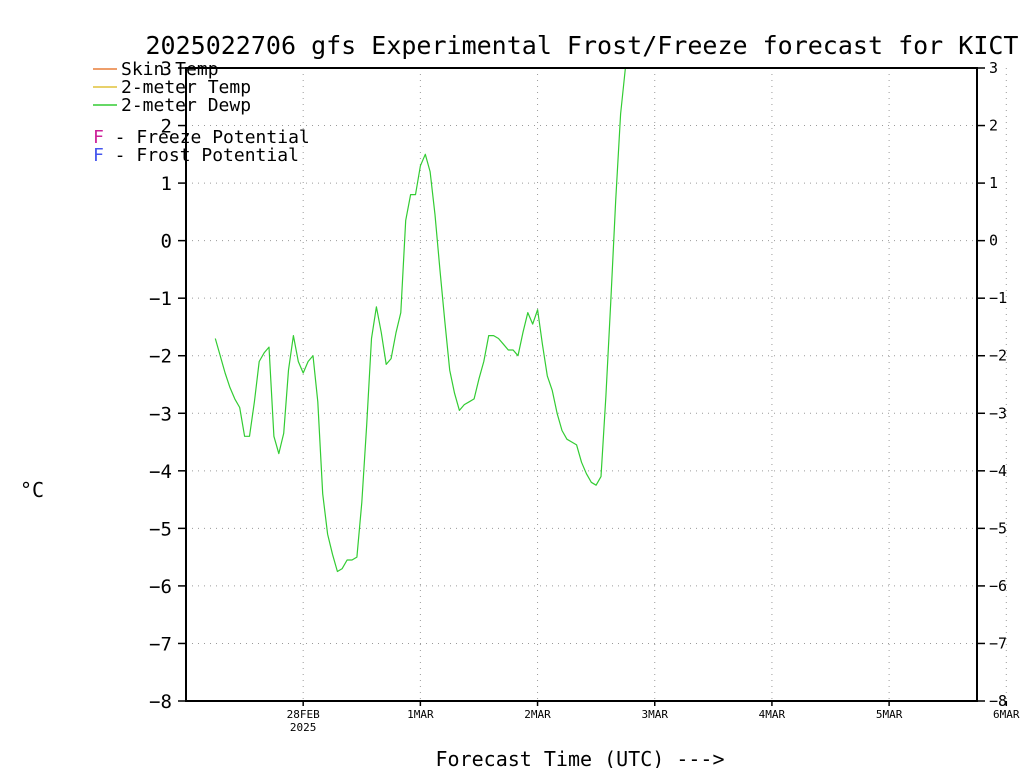 The width and height of the screenshot is (1024, 772). What do you see at coordinates (993, 241) in the screenshot?
I see `y-tick-label-right: 0` at bounding box center [993, 241].